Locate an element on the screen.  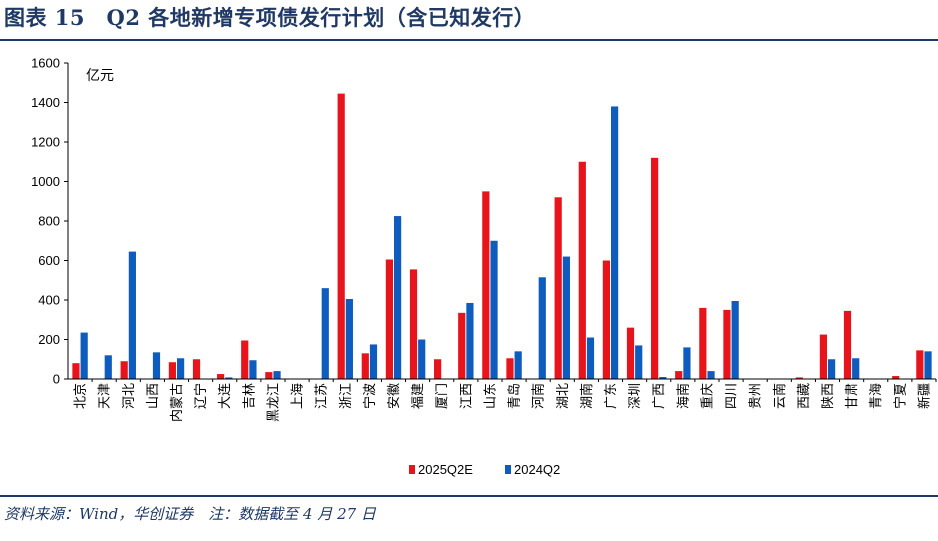
bar-2025Q2E-厦门 is located at coordinates (438, 369).